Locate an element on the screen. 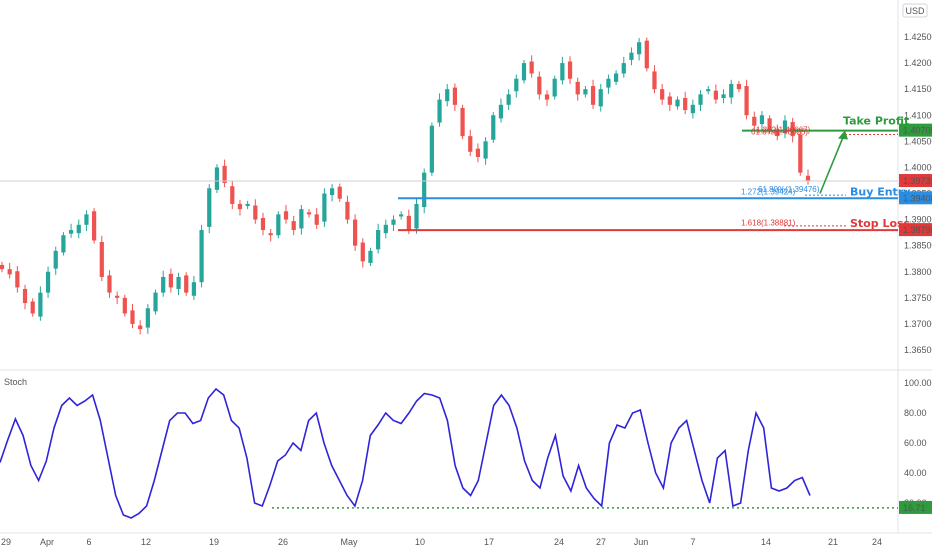 The height and width of the screenshot is (550, 932). price-tick-label: 1.38000 is located at coordinates (918, 272).